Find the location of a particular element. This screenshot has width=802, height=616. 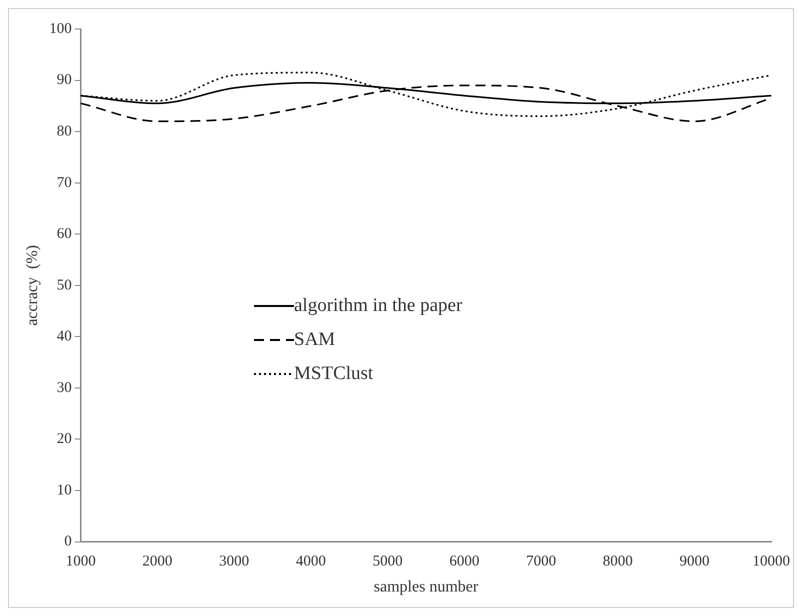

y-tick-label: 80 is located at coordinates (64, 131).